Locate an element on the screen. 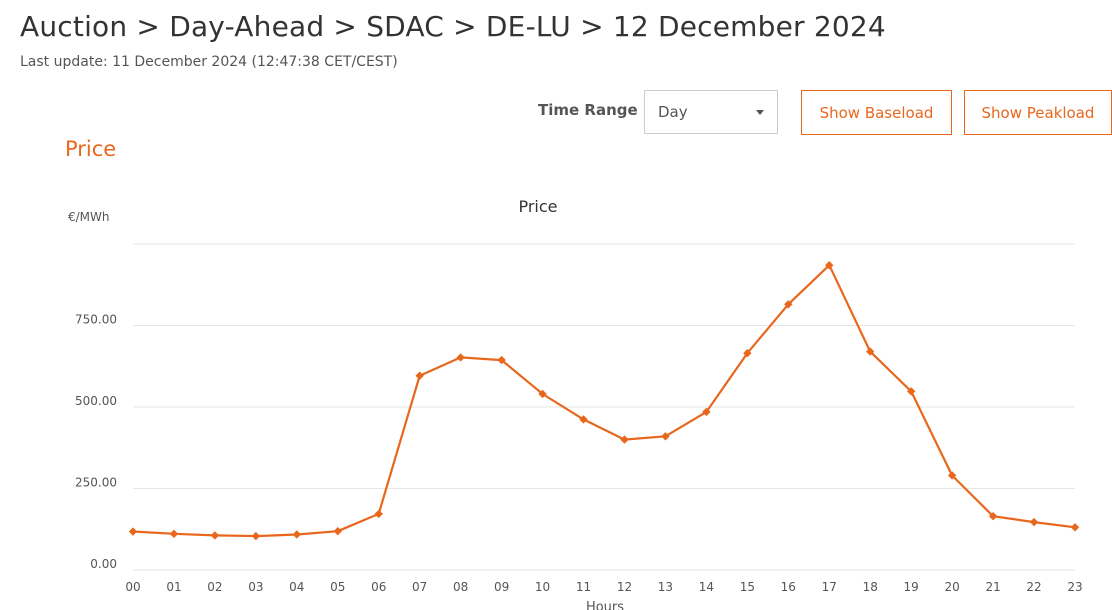 The image size is (1112, 610). y-tick-label: 0.00 is located at coordinates (103, 564).